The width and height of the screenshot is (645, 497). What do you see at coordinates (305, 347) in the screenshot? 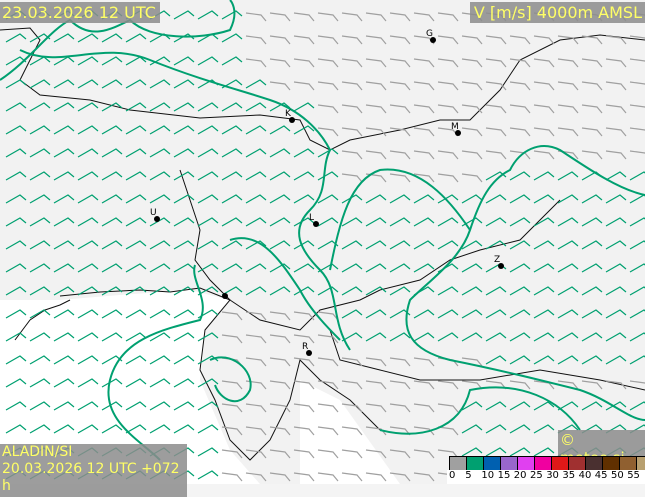
I see `city-label: R` at bounding box center [305, 347].